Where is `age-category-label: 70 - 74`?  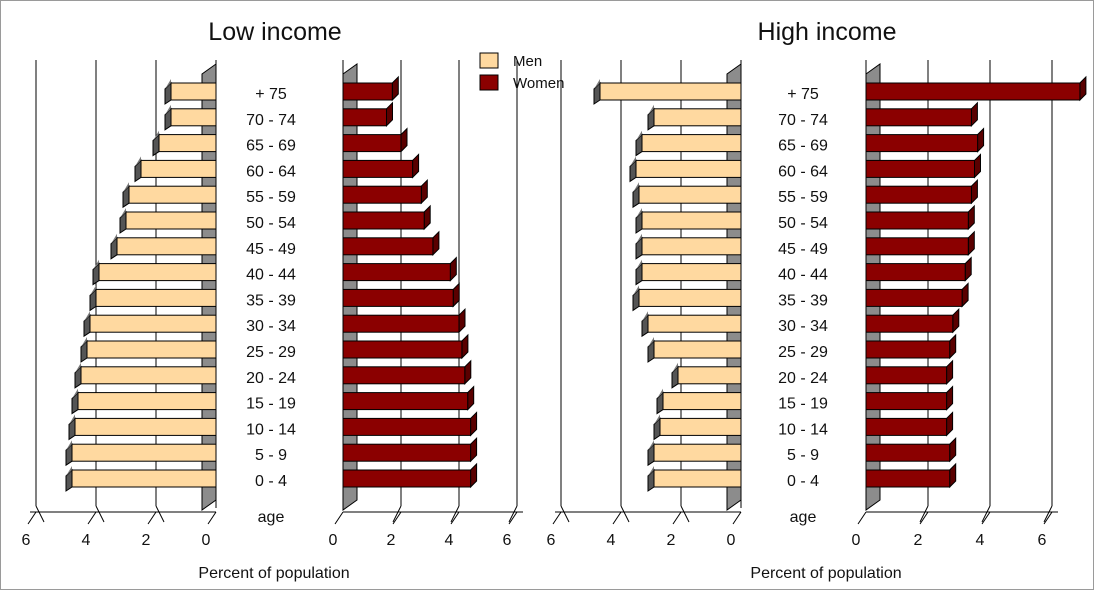 age-category-label: 70 - 74 is located at coordinates (271, 120).